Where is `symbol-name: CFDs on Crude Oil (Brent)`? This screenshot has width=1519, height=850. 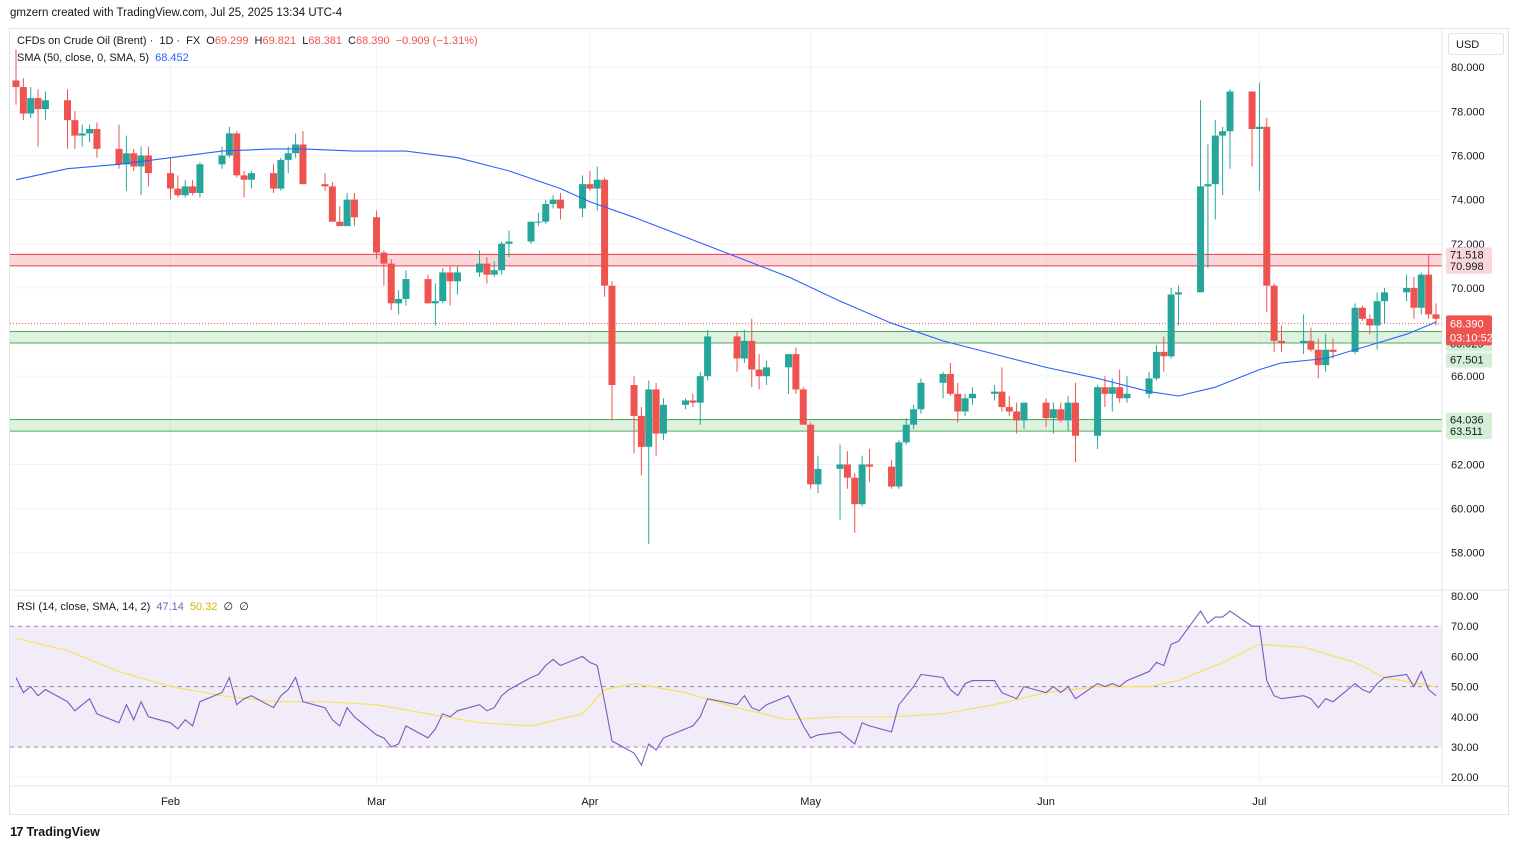
symbol-name: CFDs on Crude Oil (Brent) is located at coordinates (82, 41).